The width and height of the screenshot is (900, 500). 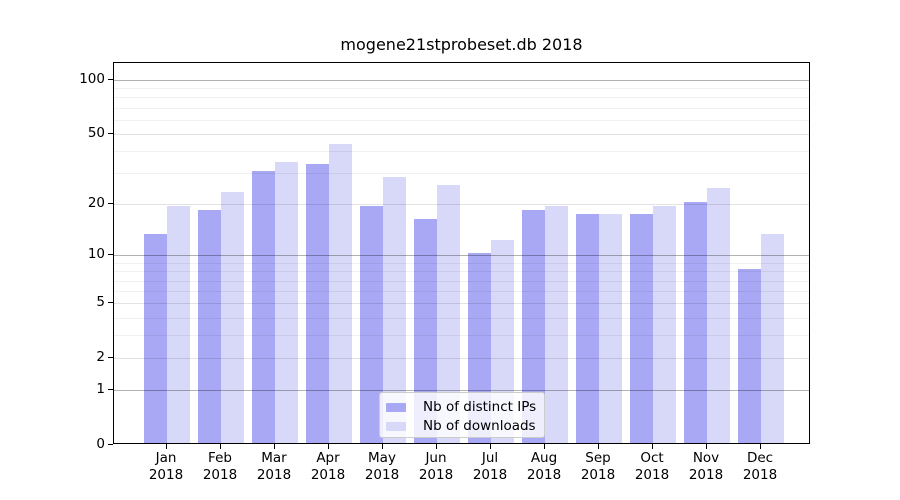 I want to click on y-tick-label: 0, so click(x=100, y=444).